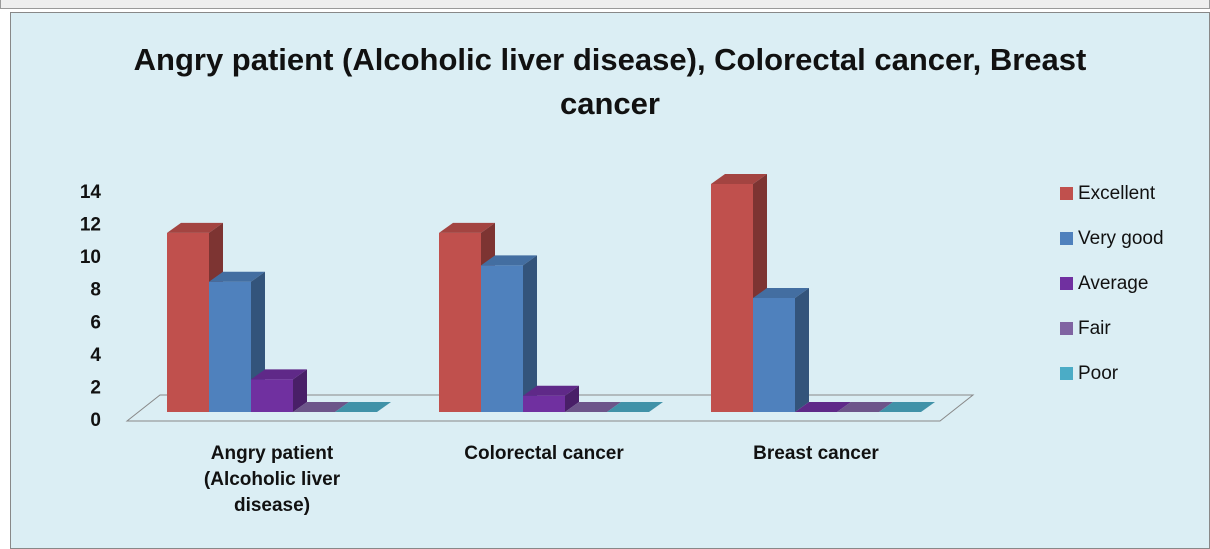  Describe the element at coordinates (91, 192) in the screenshot. I see `y-tick-label: 14` at that location.